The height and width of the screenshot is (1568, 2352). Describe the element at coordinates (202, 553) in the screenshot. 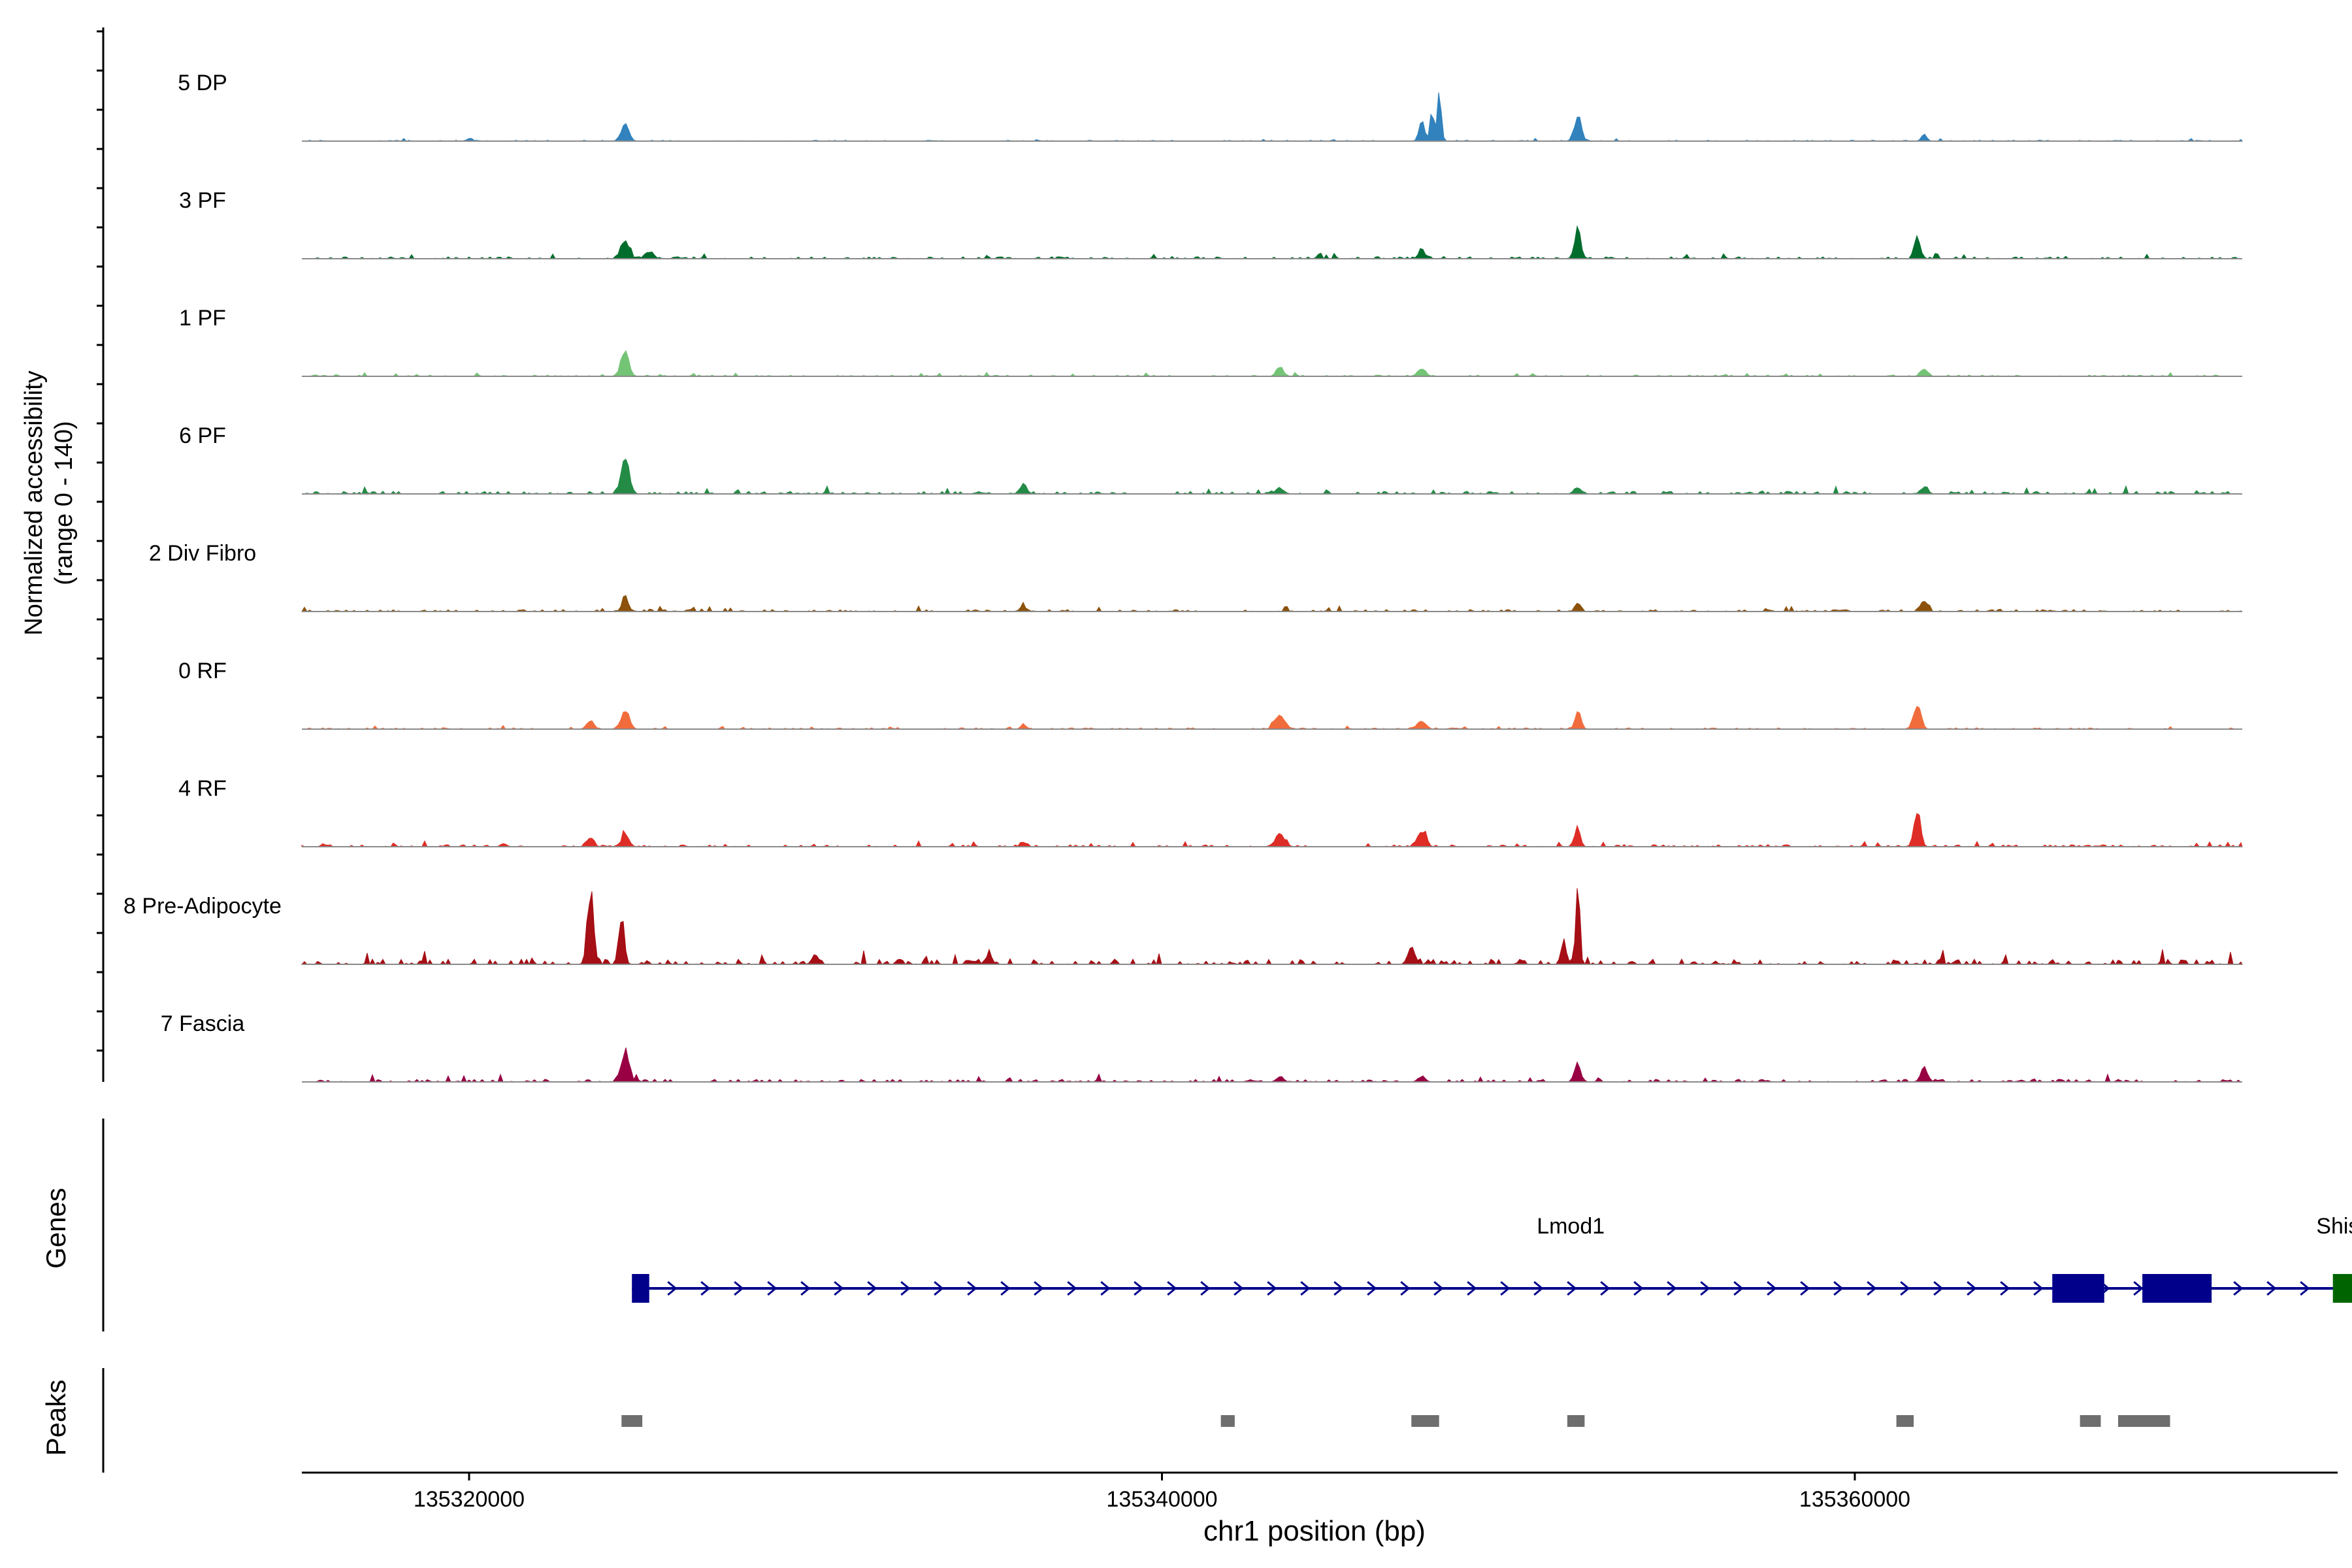

I see `track-label: 2 Div Fibro` at that location.